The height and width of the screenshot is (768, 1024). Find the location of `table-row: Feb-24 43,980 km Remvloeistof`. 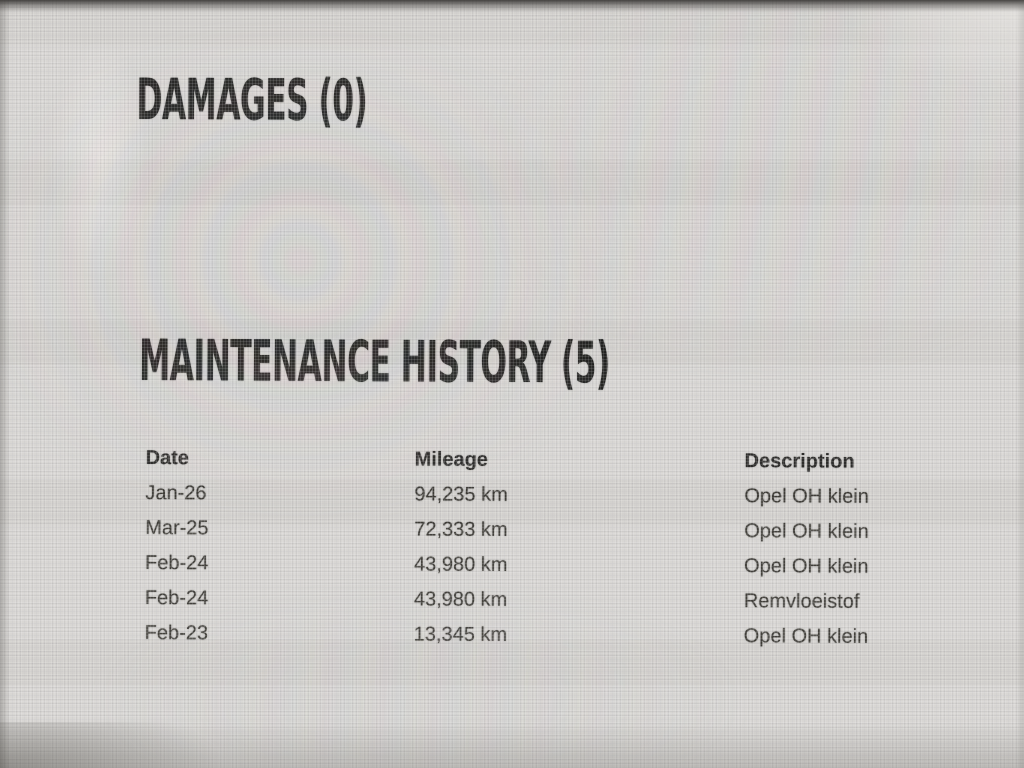

table-row: Feb-24 43,980 km Remvloeistof is located at coordinates (510, 600).